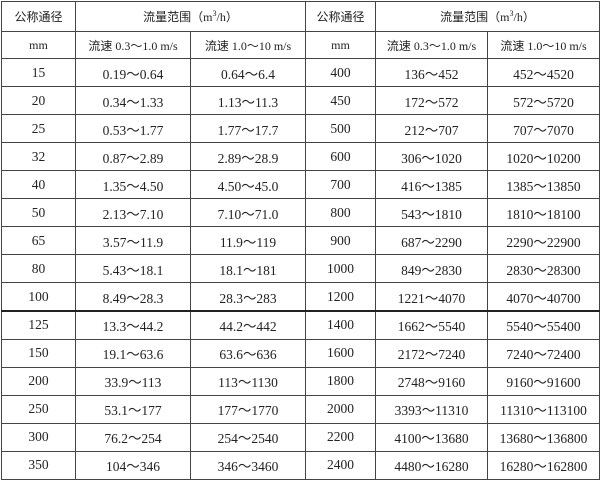 The width and height of the screenshot is (600, 481). Describe the element at coordinates (248, 465) in the screenshot. I see `cell-high1: 346～3460` at that location.